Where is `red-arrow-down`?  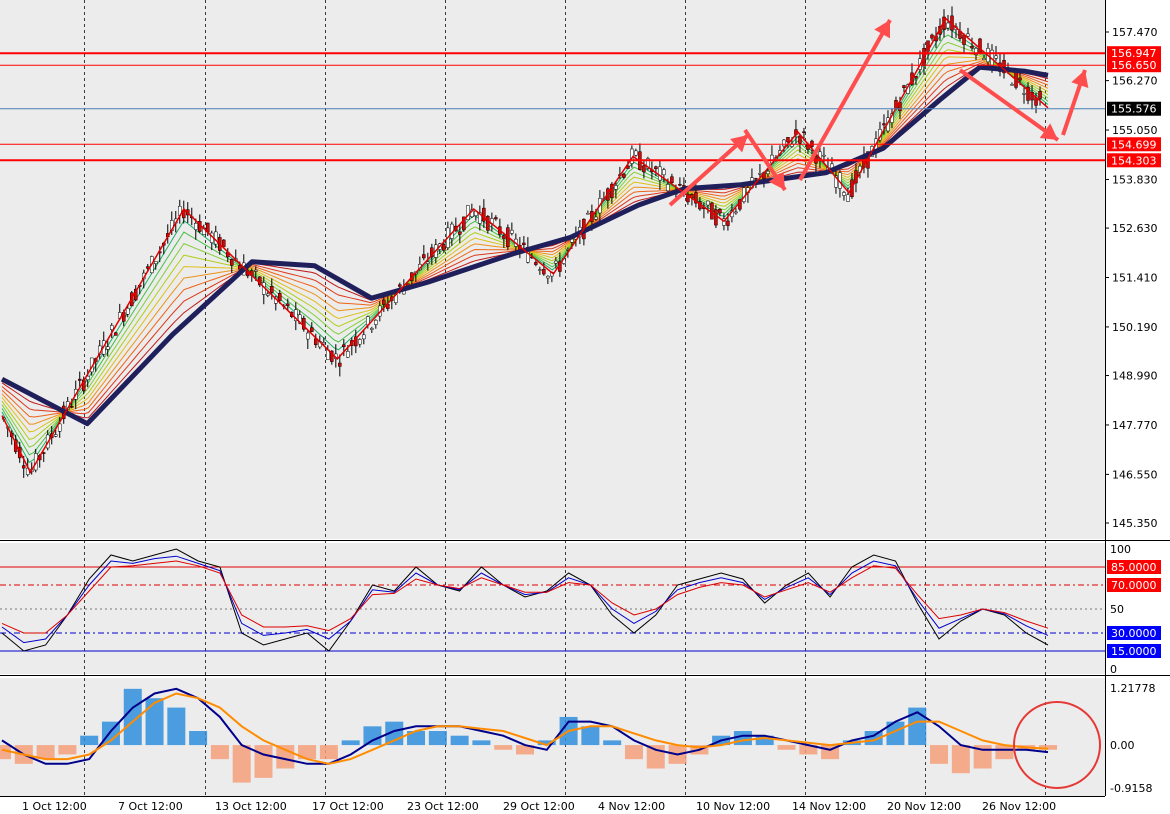 red-arrow-down is located at coordinates (1009, 105).